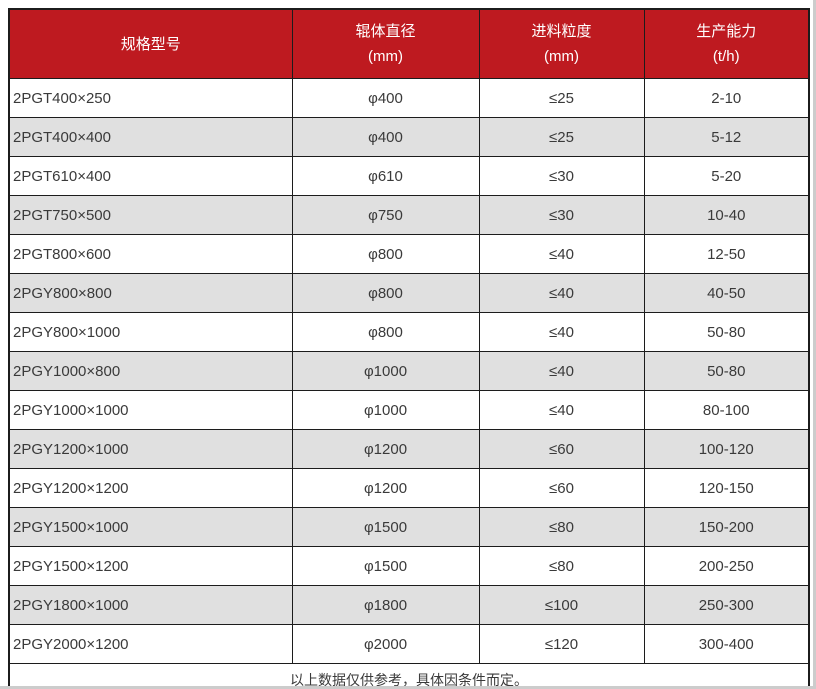  I want to click on col-header-feed: 进料粒度 (mm), so click(561, 43).